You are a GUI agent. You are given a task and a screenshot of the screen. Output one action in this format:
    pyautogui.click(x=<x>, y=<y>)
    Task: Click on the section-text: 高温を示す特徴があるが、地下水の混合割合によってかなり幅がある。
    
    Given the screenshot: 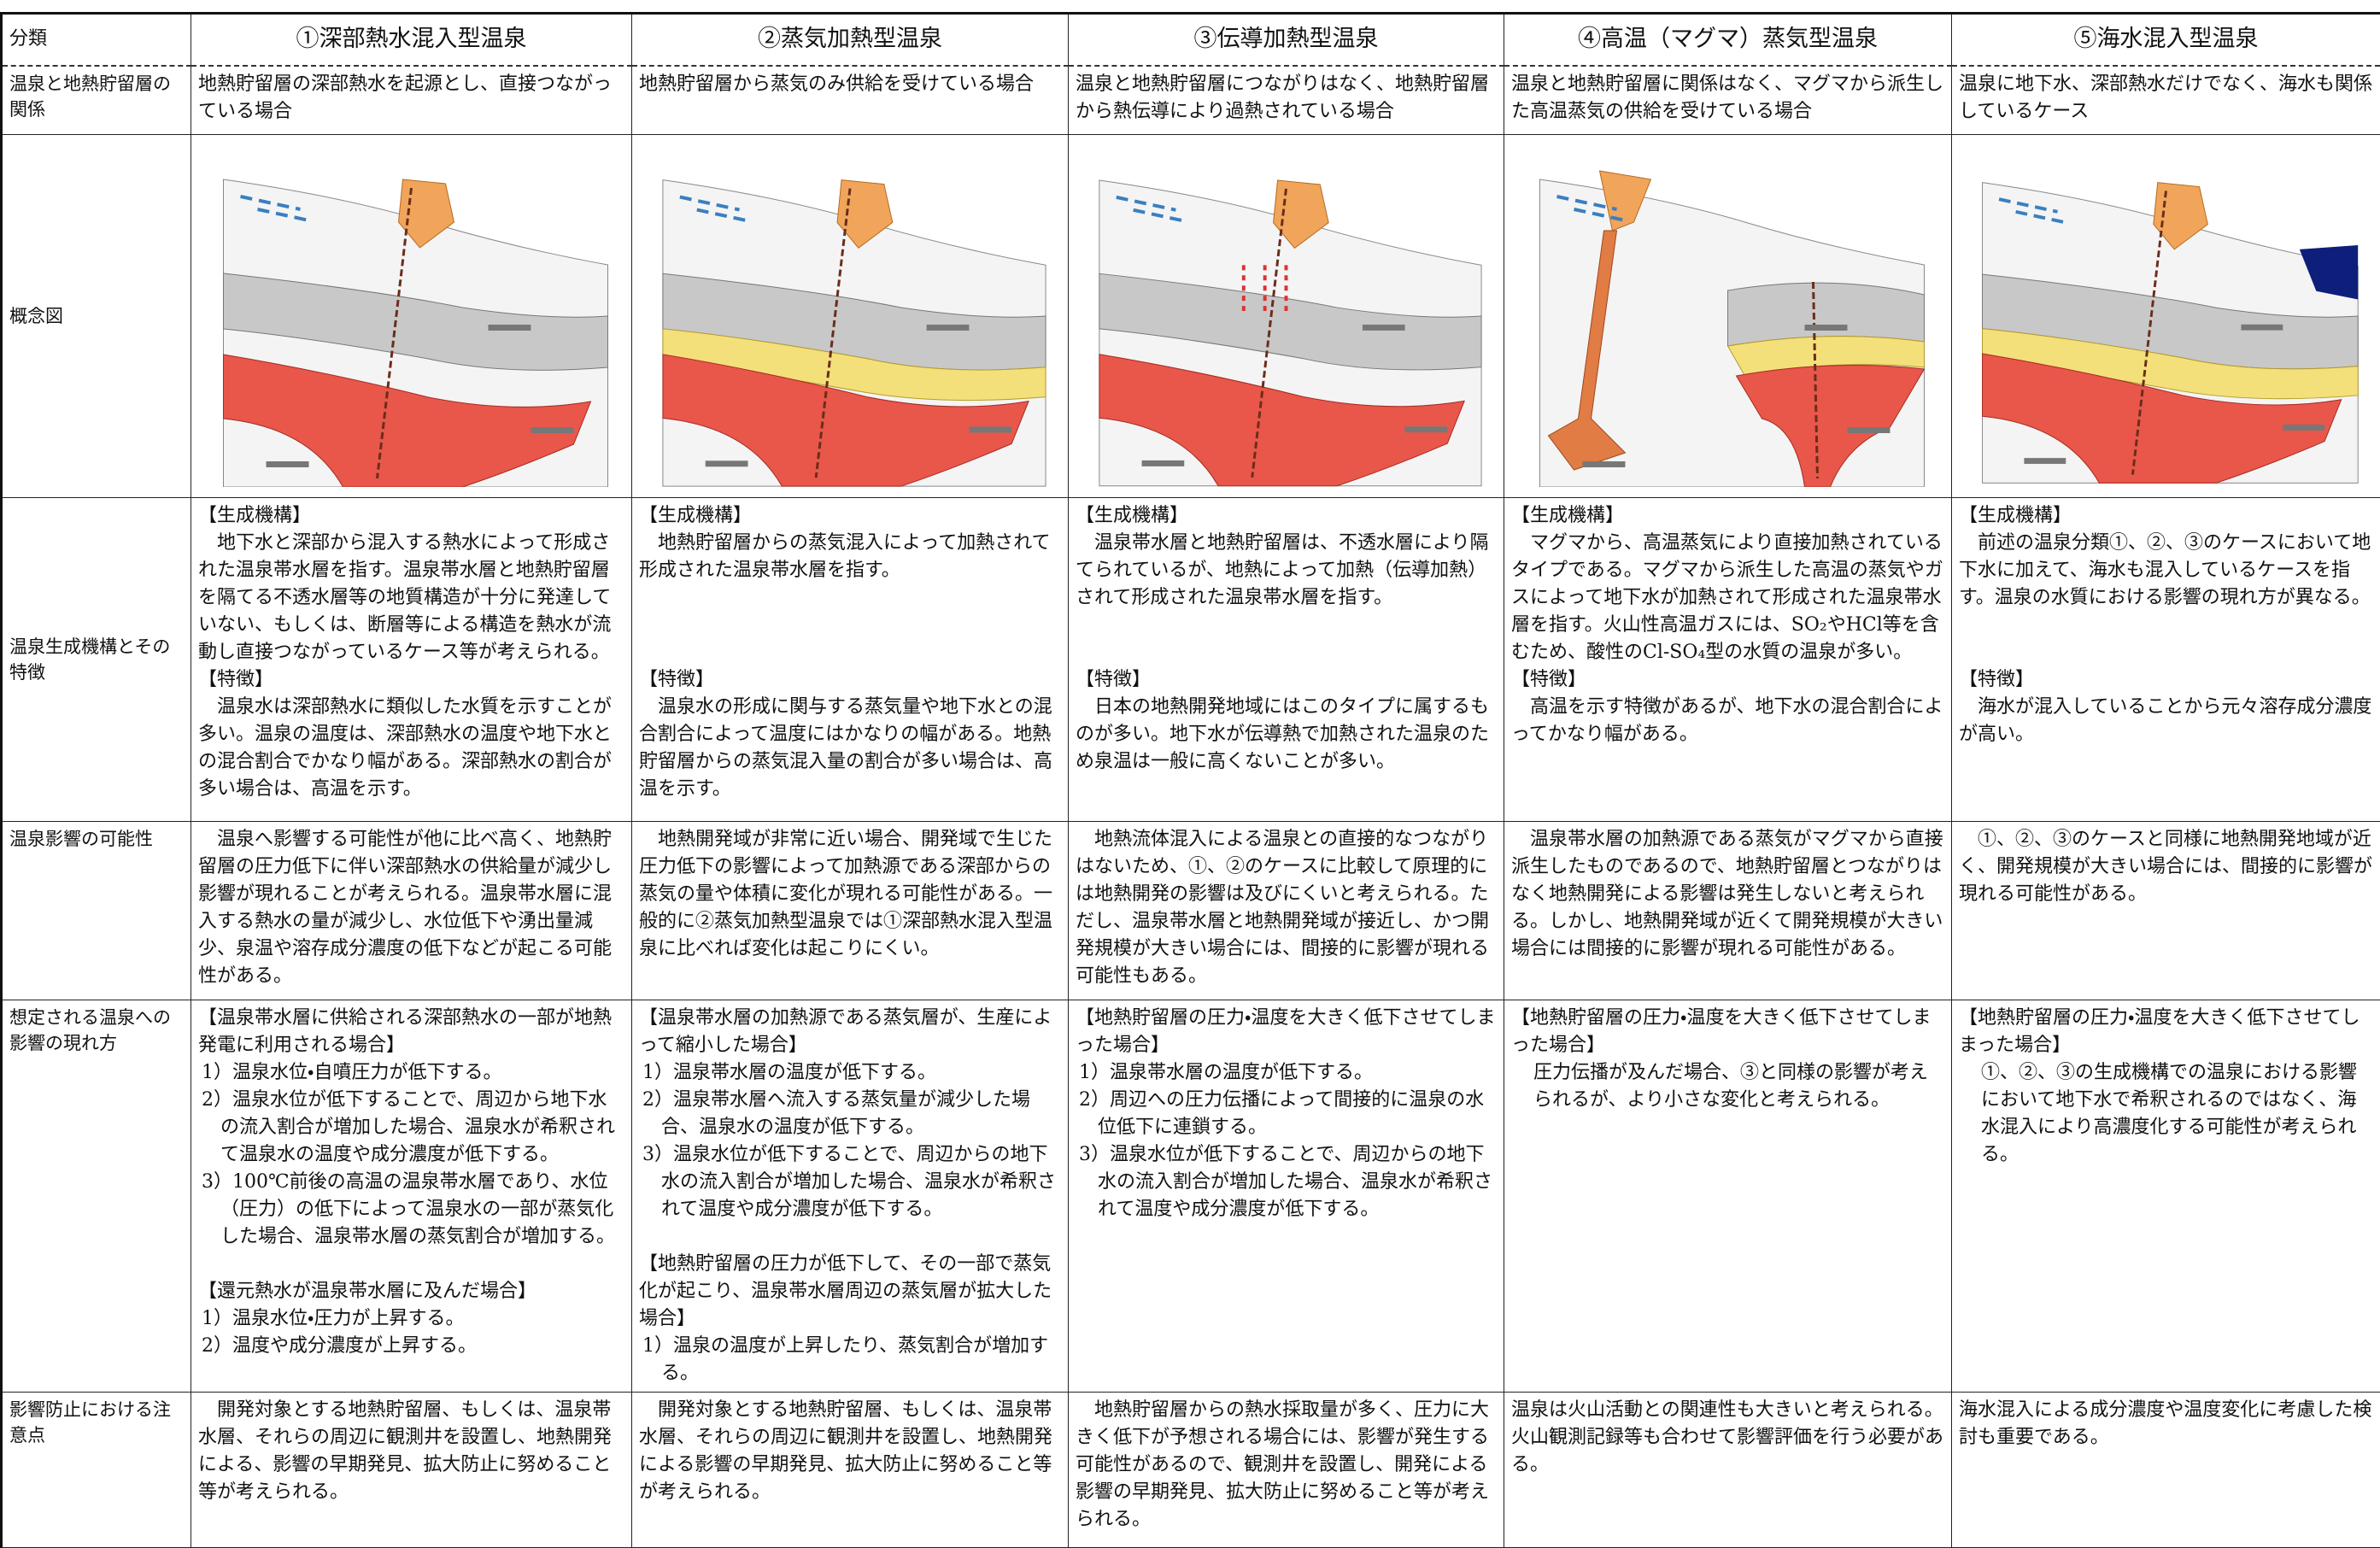 What is the action you would take?
    pyautogui.click(x=1728, y=721)
    